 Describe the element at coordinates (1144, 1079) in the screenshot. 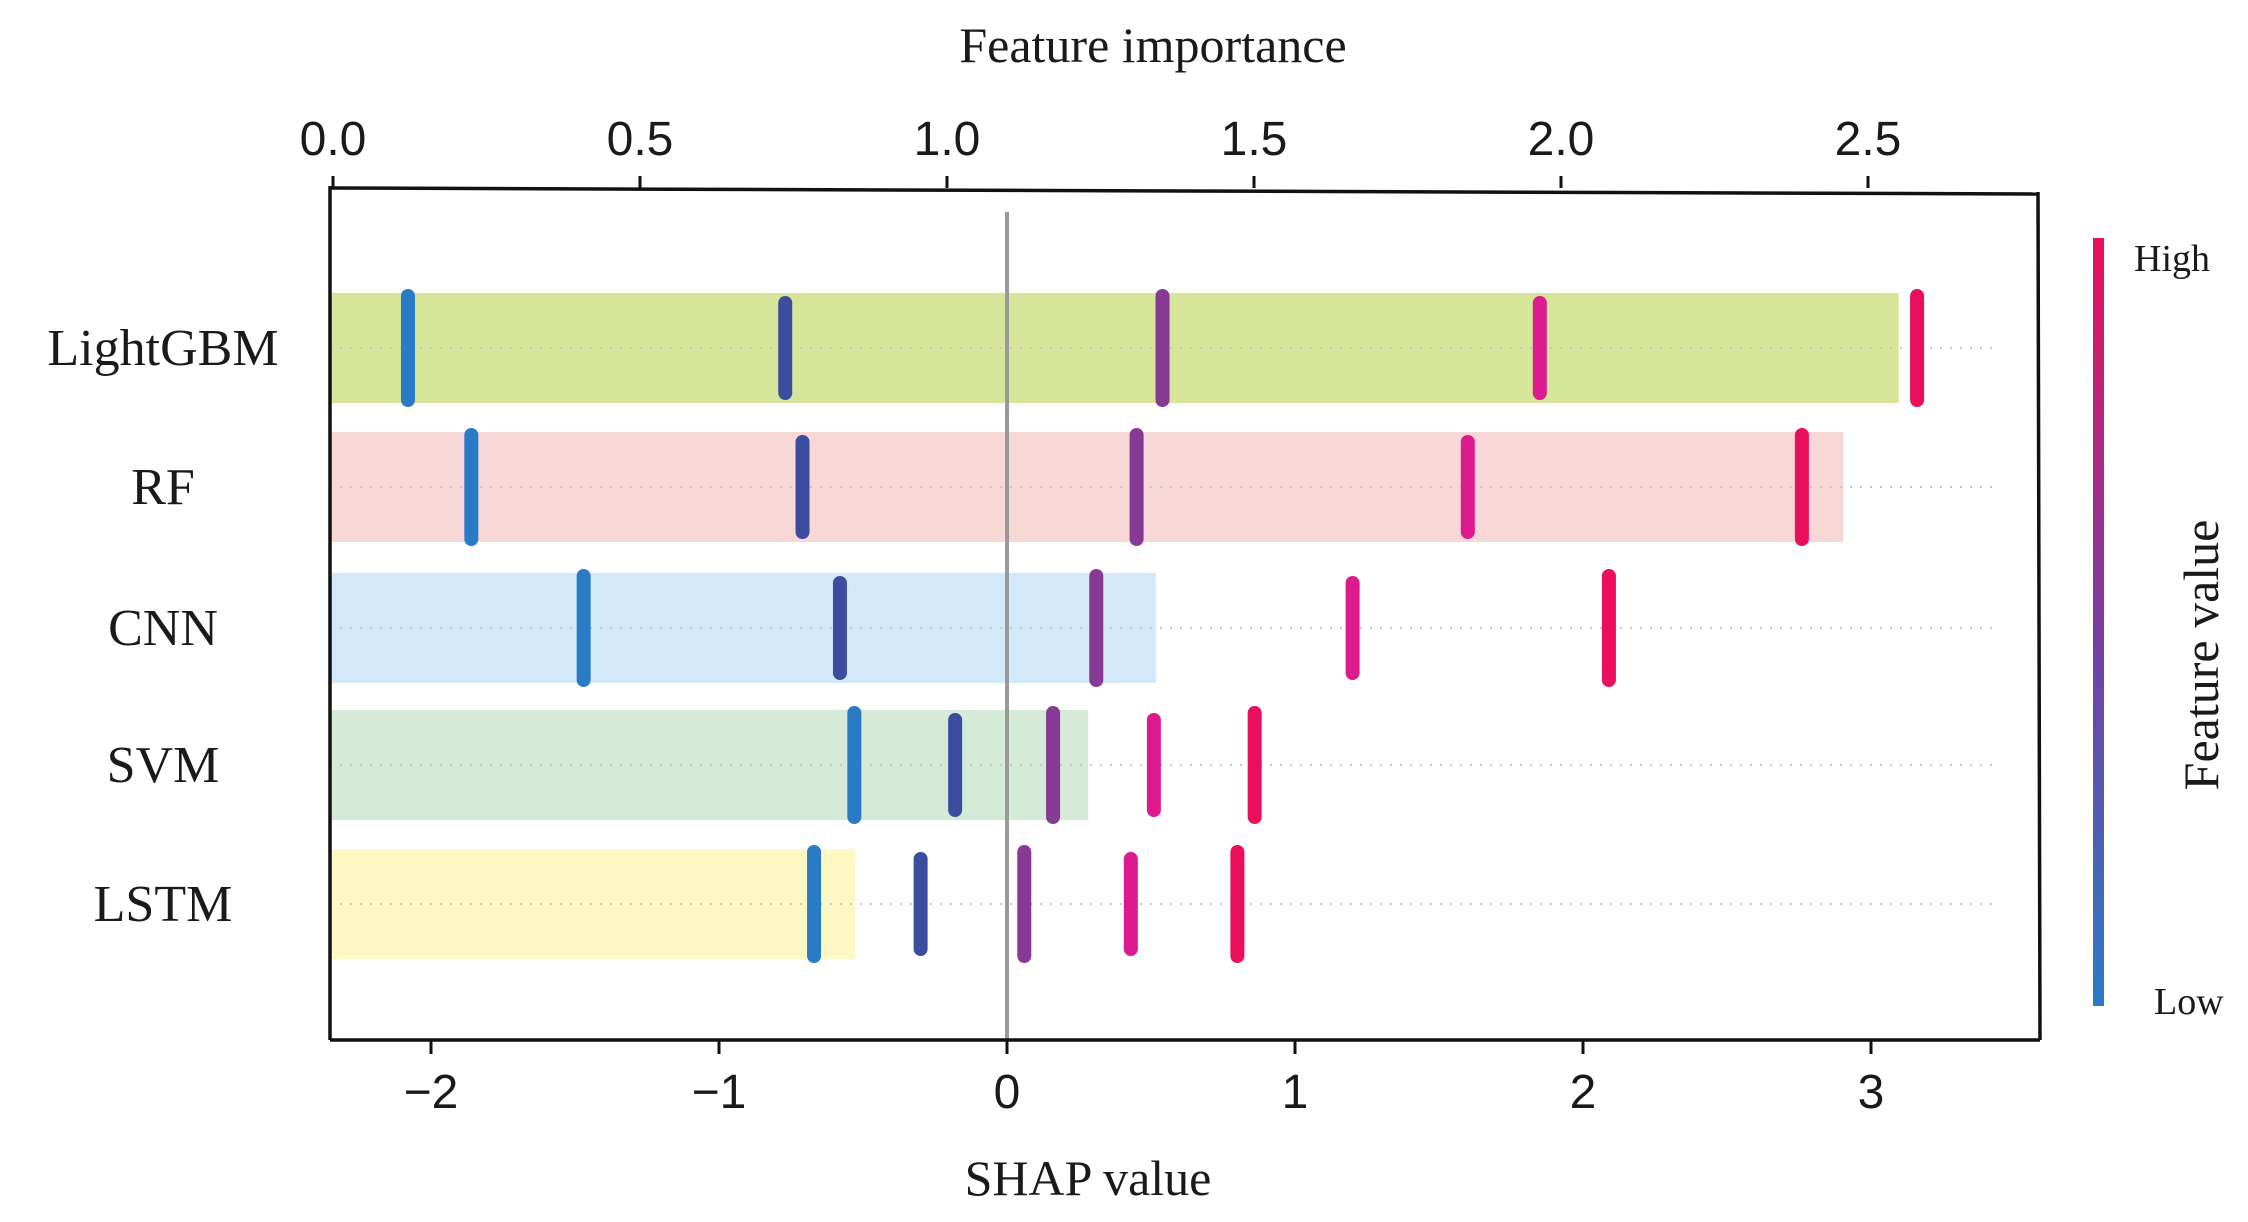

I see `bottom-axis-ticks: −2 −1 0 1 2 3` at that location.